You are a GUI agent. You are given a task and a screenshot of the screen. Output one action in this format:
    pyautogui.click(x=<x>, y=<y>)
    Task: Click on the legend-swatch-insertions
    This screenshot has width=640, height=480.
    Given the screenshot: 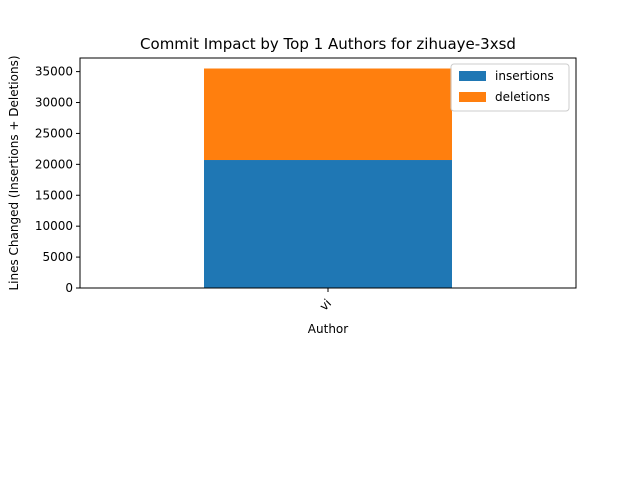 What is the action you would take?
    pyautogui.click(x=472, y=76)
    